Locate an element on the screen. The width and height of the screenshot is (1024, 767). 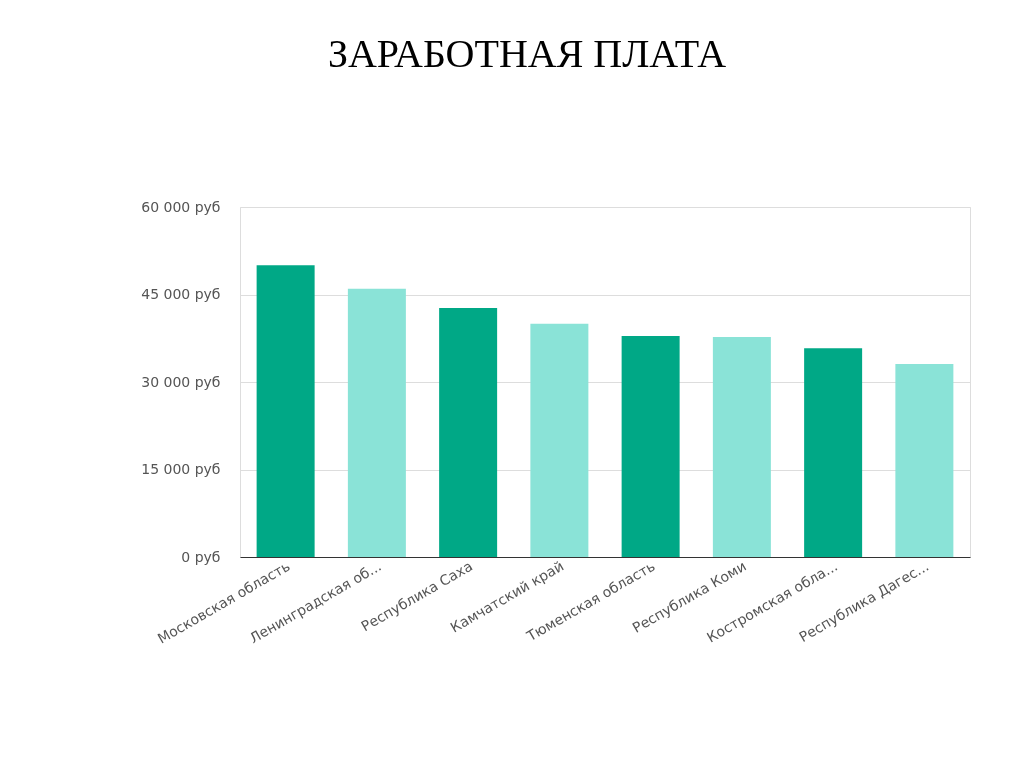
y-tick-label: 30 000 руб is located at coordinates (181, 381).